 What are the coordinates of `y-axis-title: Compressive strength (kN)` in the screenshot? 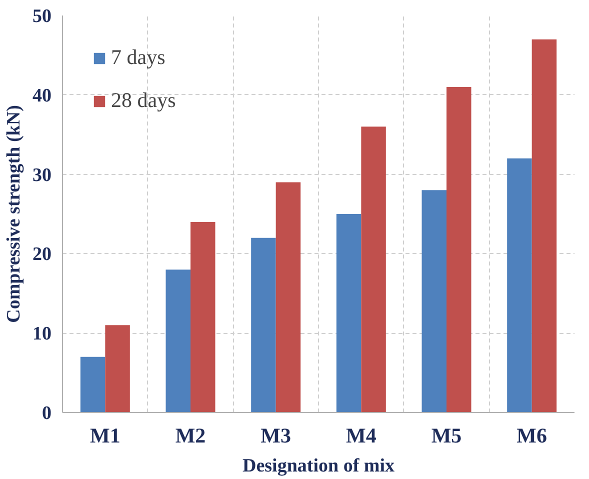 It's located at (14, 214).